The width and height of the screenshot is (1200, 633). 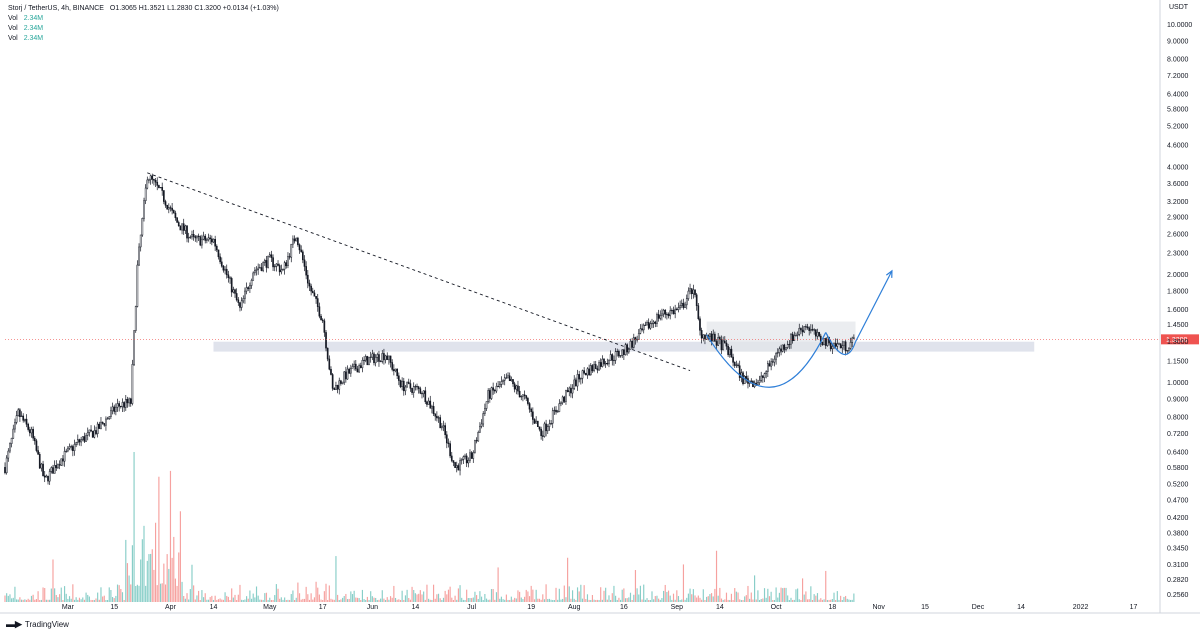 I want to click on x-tick-label: 16, so click(x=624, y=607).